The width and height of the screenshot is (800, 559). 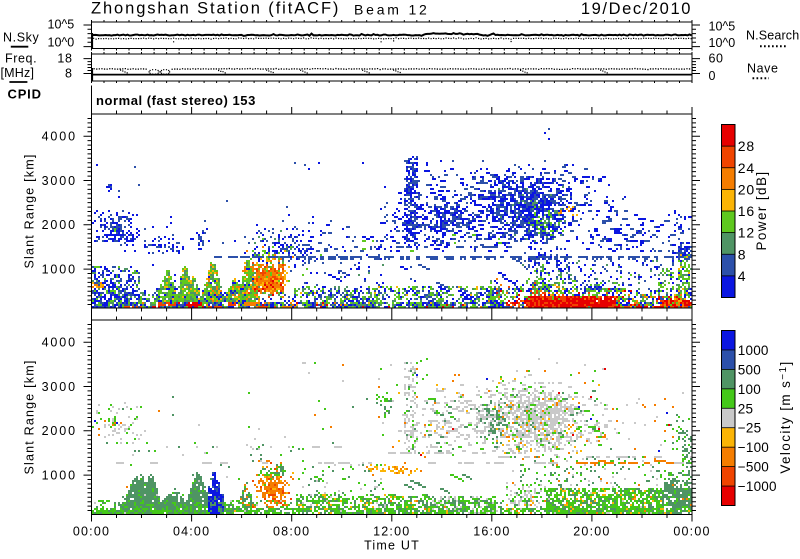 I want to click on svg-text: normal (fast stereo) 153, so click(x=176, y=100).